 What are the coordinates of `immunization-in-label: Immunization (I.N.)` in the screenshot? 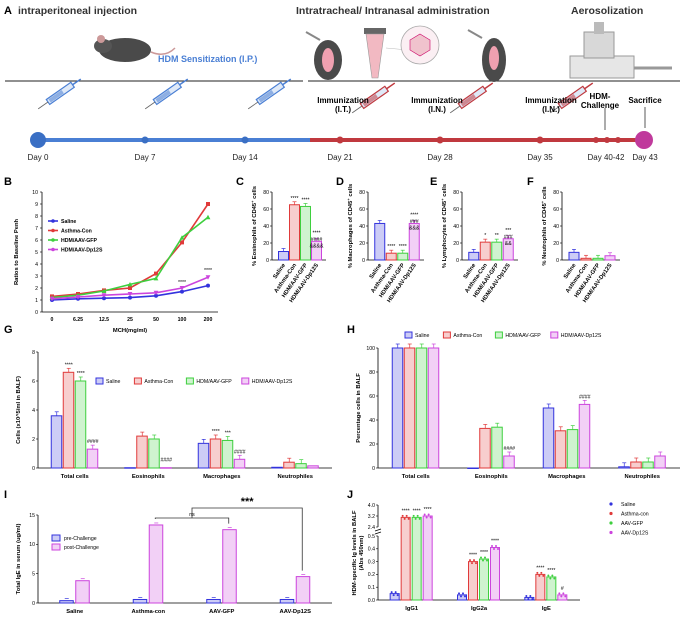 It's located at (437, 105).